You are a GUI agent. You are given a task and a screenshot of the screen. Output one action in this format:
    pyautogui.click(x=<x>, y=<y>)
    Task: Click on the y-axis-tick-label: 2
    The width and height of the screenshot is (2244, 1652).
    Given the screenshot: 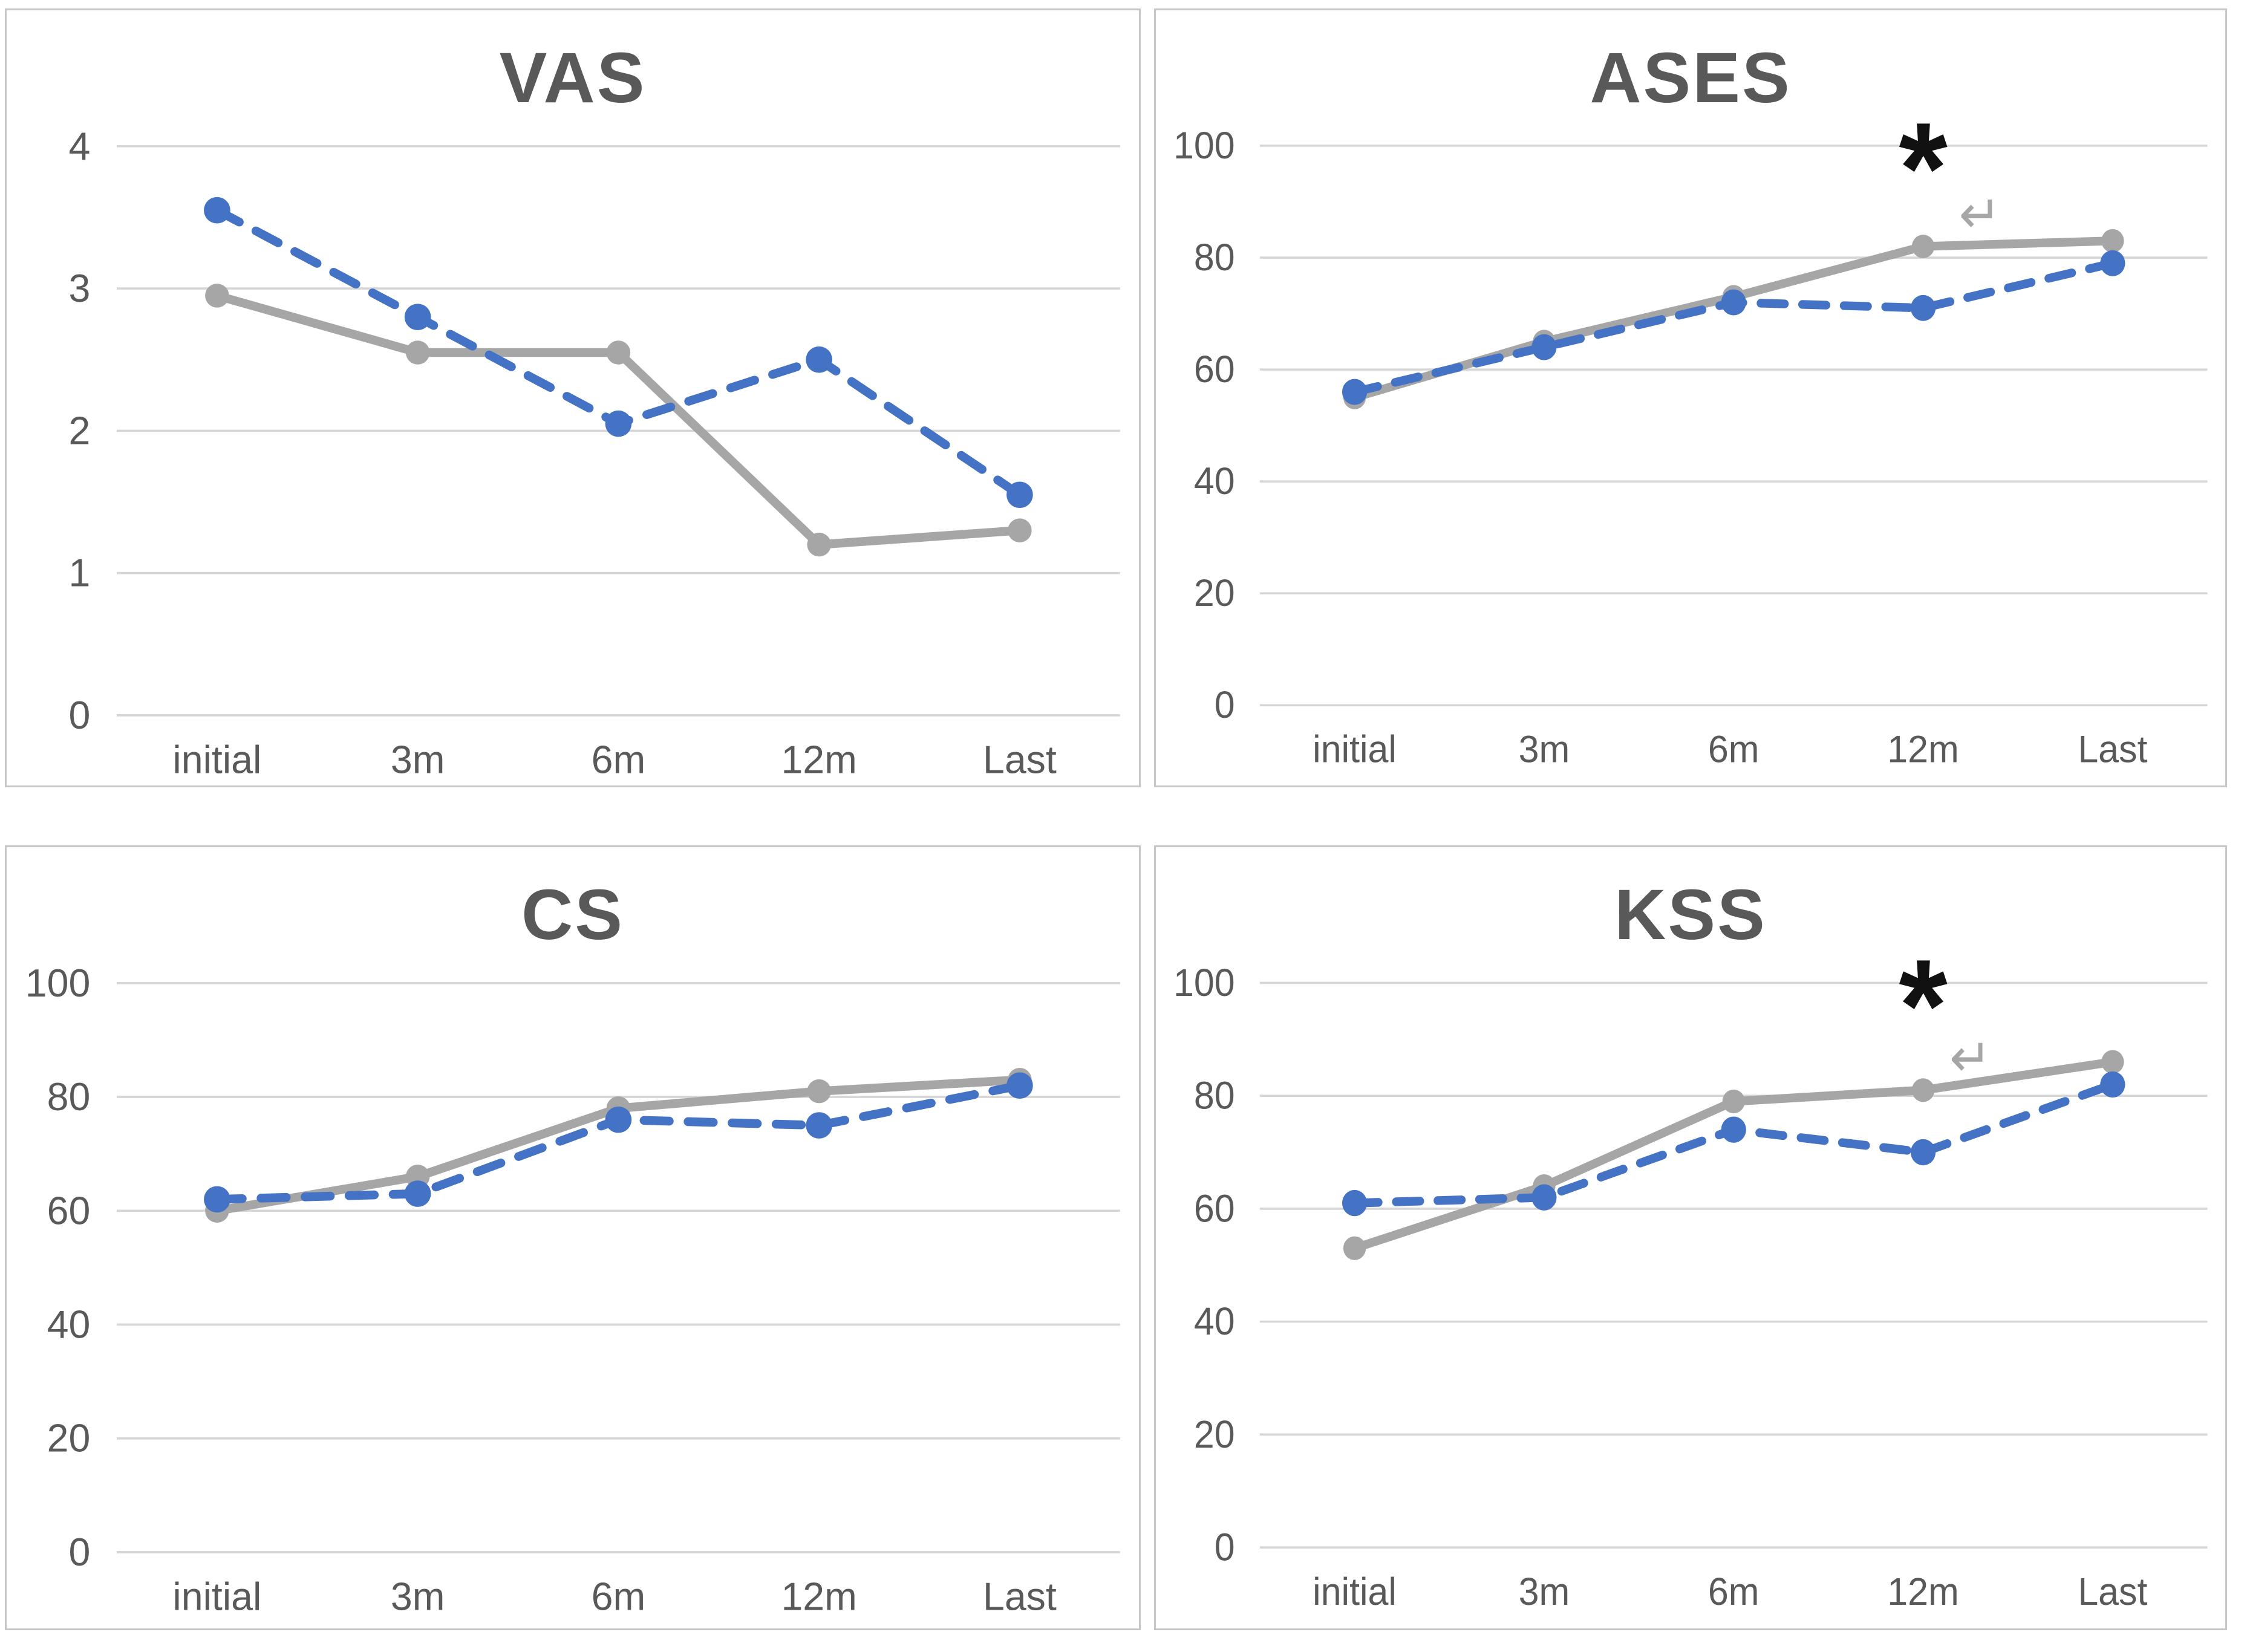 What is the action you would take?
    pyautogui.click(x=79, y=431)
    